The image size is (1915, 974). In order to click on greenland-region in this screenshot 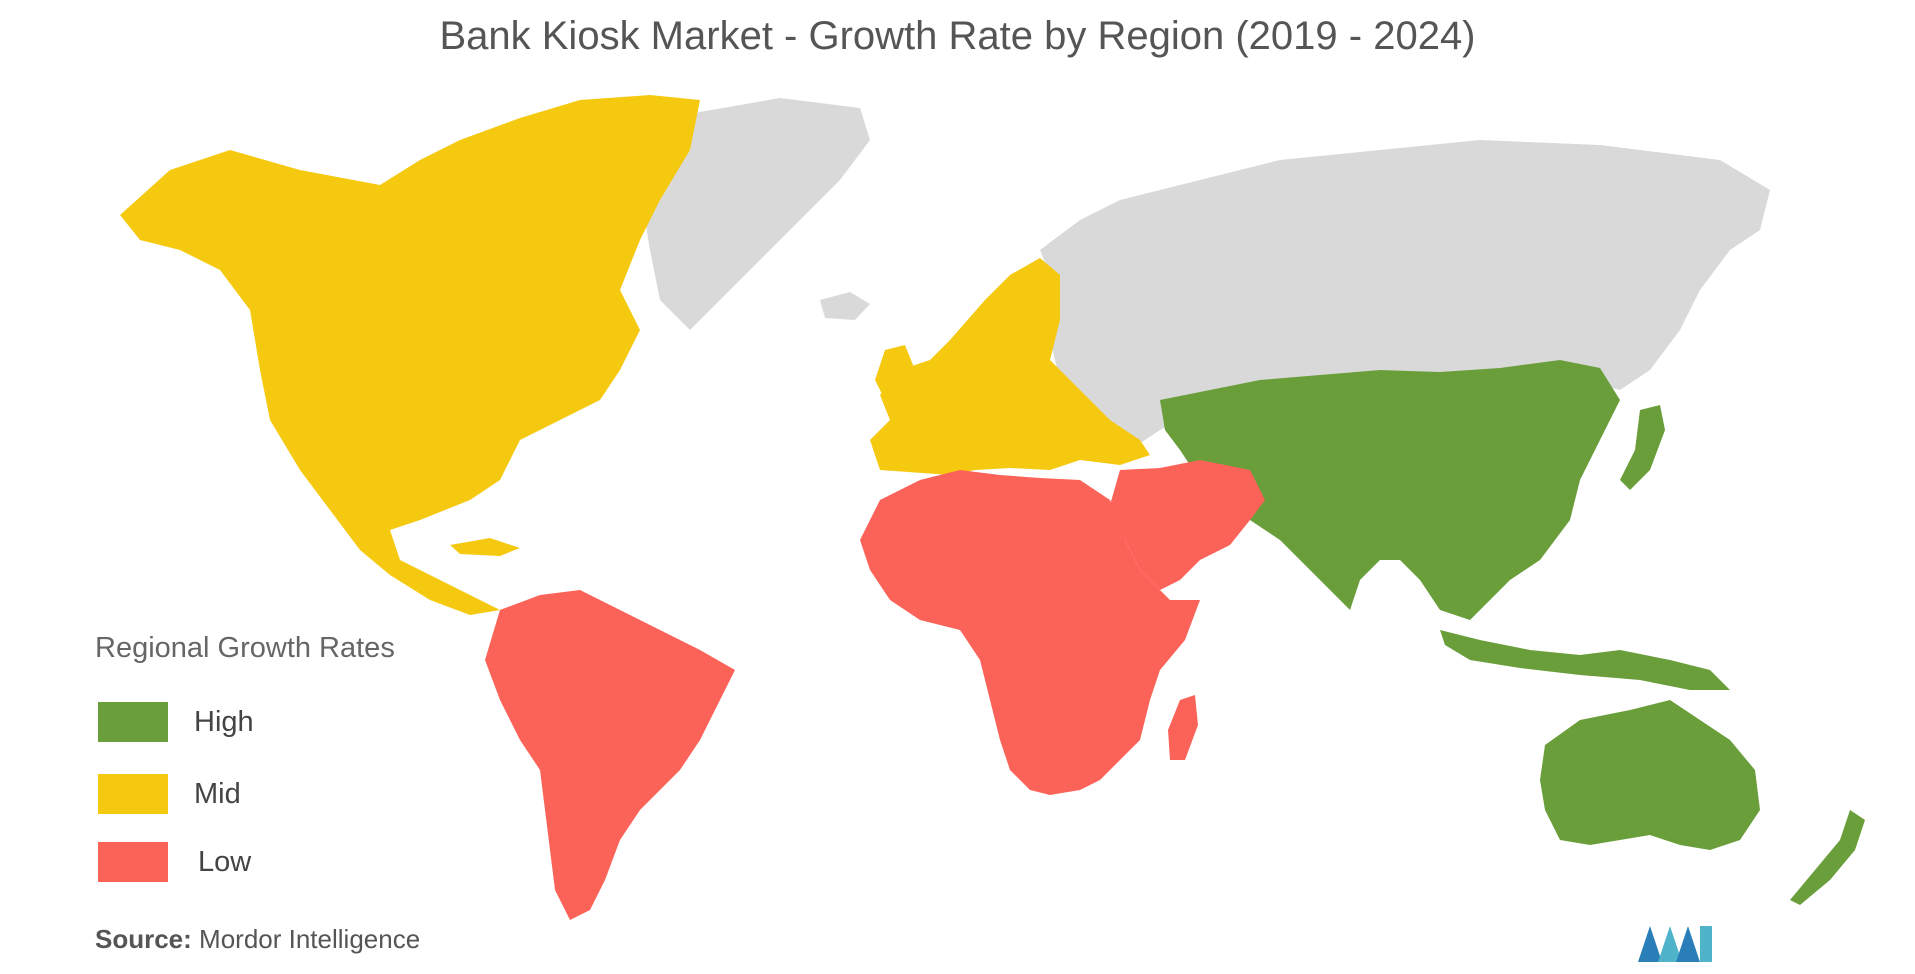, I will do `click(755, 214)`.